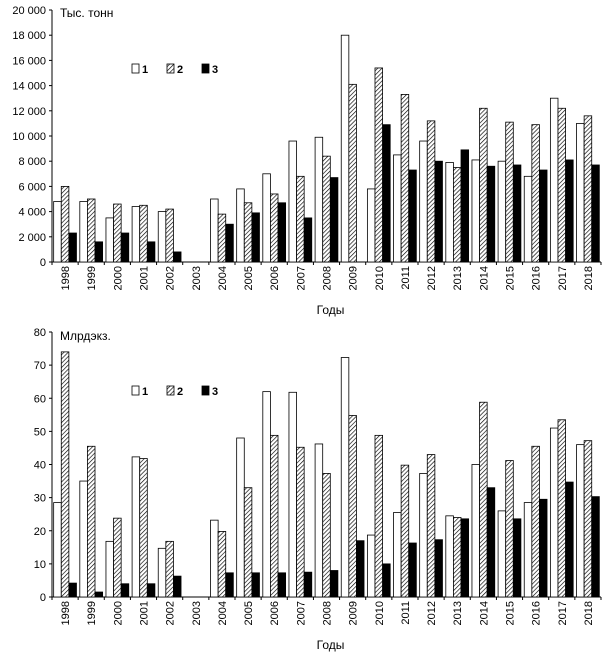  I want to click on bar-series3-2001, so click(151, 590).